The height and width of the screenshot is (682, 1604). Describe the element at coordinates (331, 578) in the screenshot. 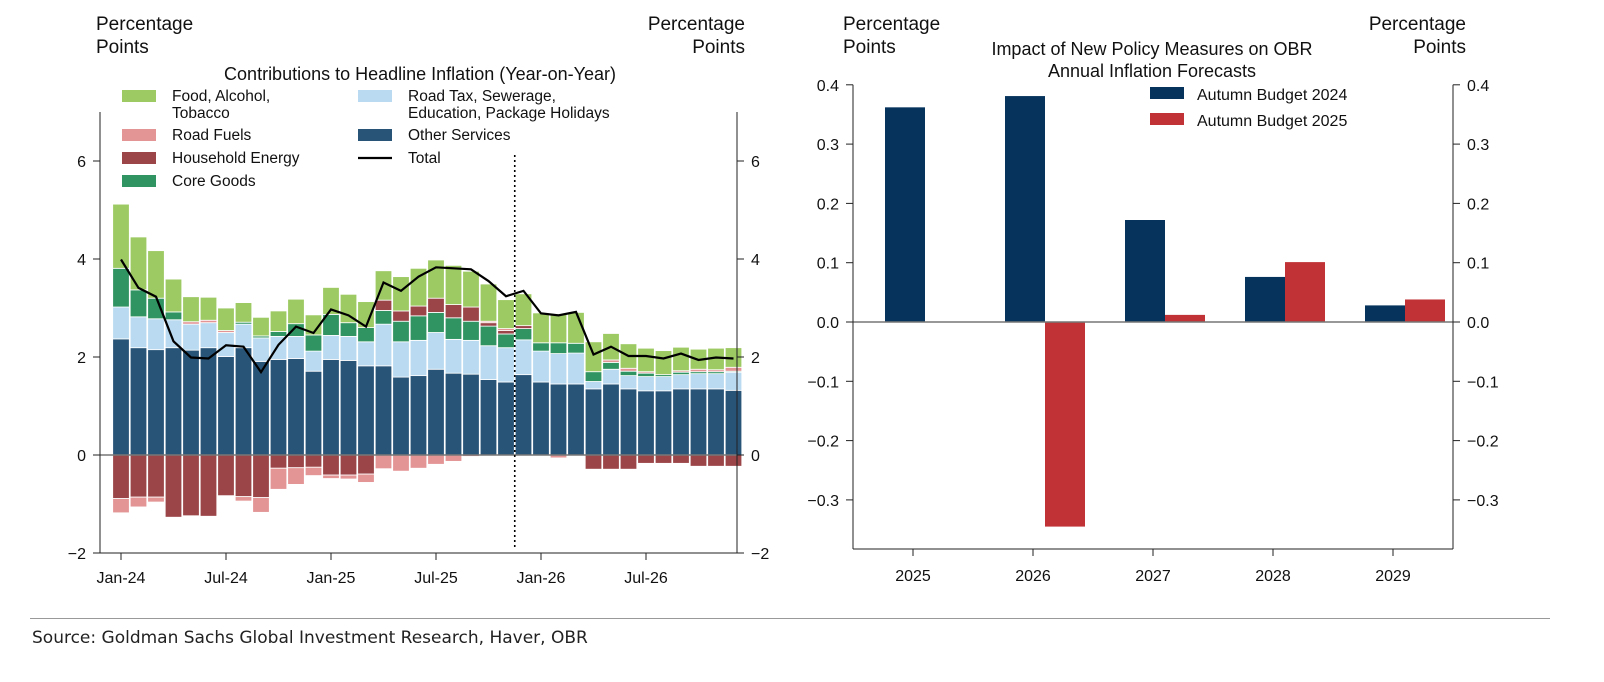

I see `x-tick-label: Jan-25` at that location.